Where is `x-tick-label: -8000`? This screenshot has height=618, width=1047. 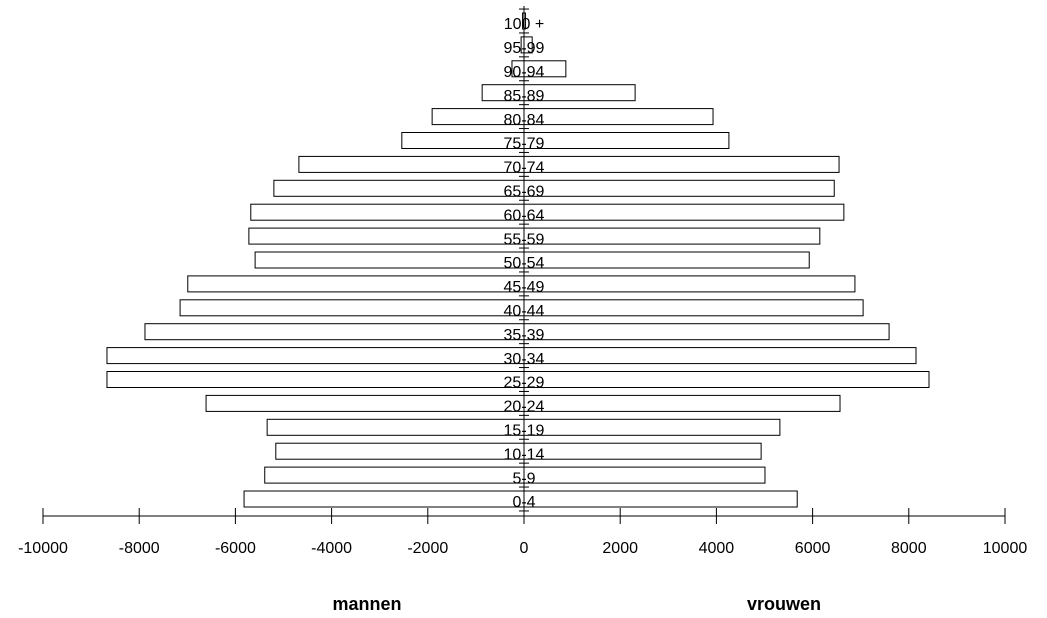 x-tick-label: -8000 is located at coordinates (139, 548).